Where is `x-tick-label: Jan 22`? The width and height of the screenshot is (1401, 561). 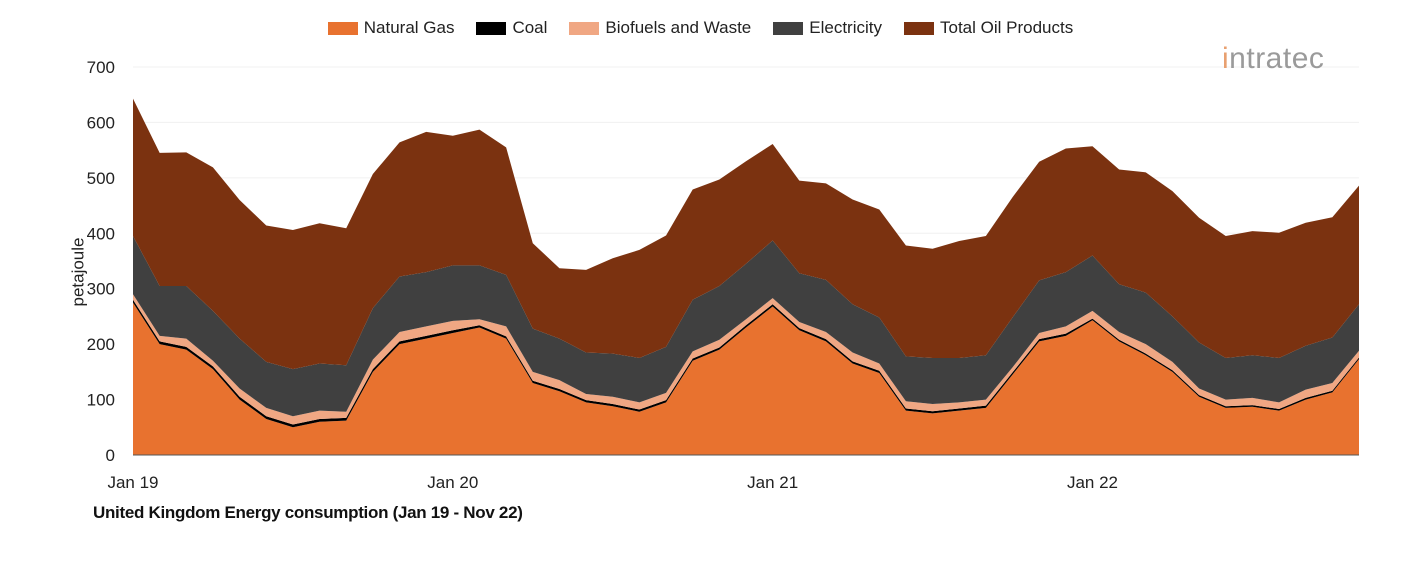 x-tick-label: Jan 22 is located at coordinates (1092, 482).